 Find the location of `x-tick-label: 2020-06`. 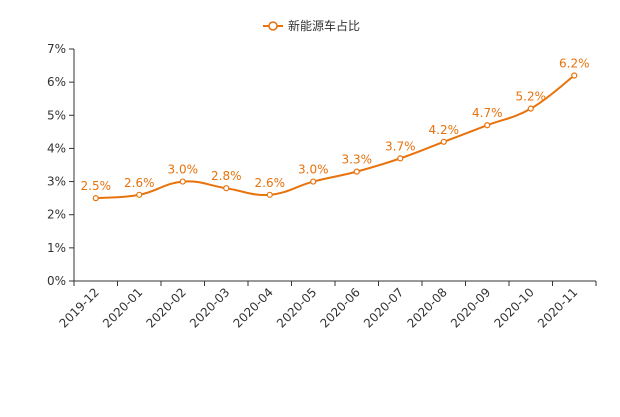

x-tick-label: 2020-06 is located at coordinates (340, 307).